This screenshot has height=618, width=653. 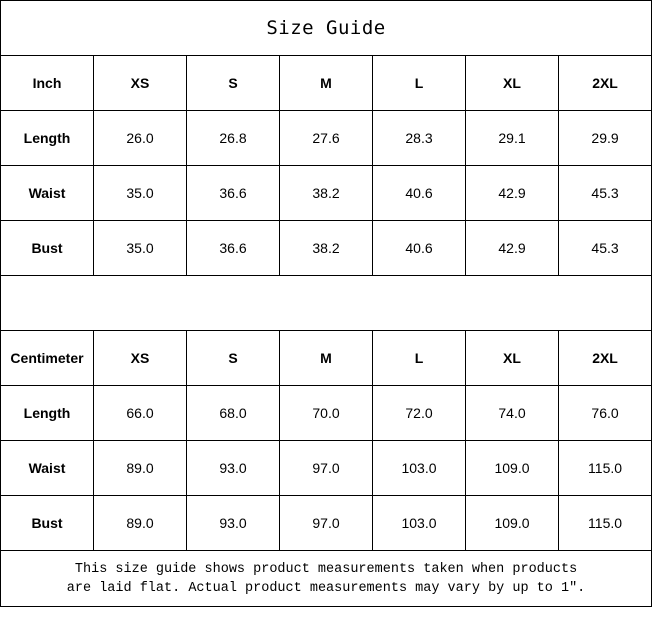 I want to click on measurement-cell: 70.0, so click(x=326, y=413).